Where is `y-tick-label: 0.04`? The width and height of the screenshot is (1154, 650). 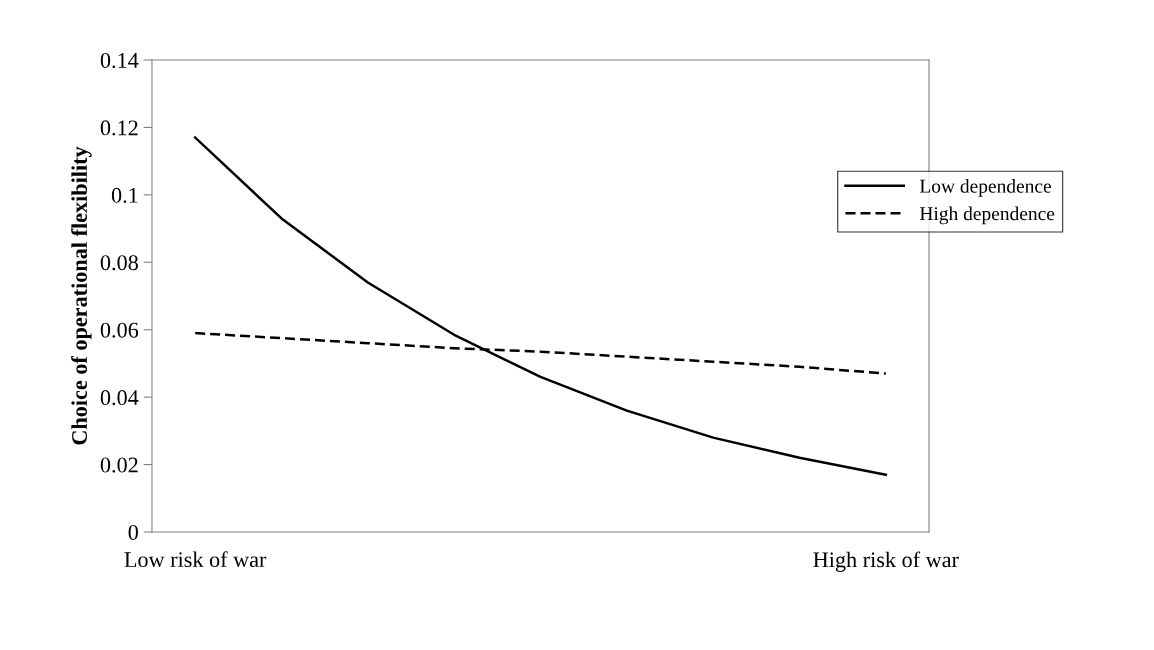
y-tick-label: 0.04 is located at coordinates (119, 398).